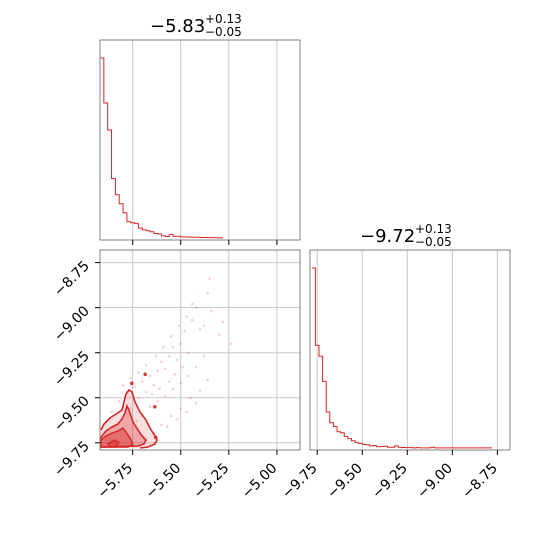 The width and height of the screenshot is (550, 550). Describe the element at coordinates (435, 481) in the screenshot. I see `histogram2-xtick-label: −9.00` at that location.